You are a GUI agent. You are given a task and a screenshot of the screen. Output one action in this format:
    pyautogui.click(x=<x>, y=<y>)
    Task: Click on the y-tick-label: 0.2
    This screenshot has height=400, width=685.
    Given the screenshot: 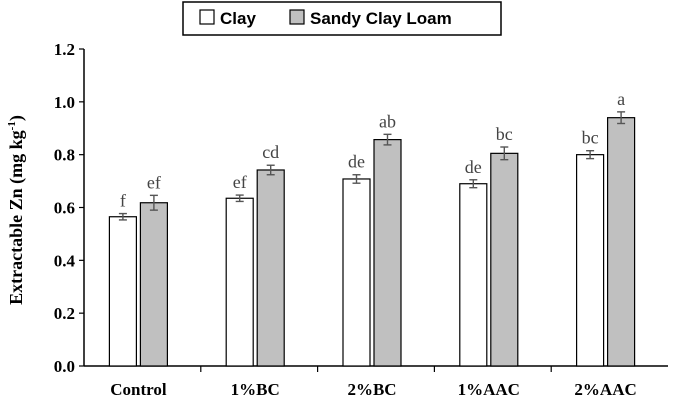 What is the action you would take?
    pyautogui.click(x=64, y=313)
    